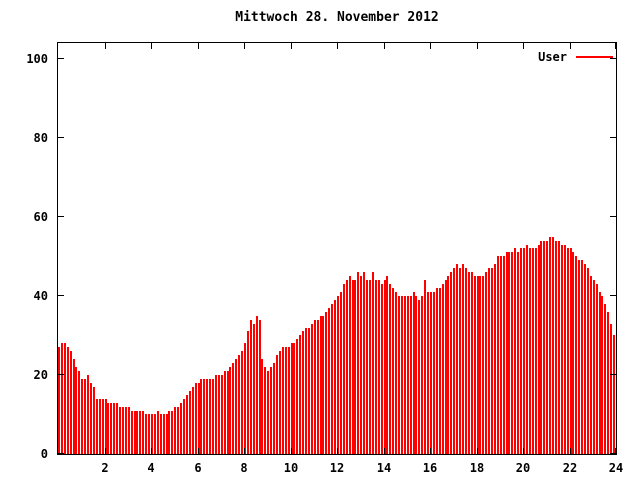 This screenshot has height=480, width=640. What do you see at coordinates (477, 468) in the screenshot?
I see `x-tick-label: 18` at bounding box center [477, 468].